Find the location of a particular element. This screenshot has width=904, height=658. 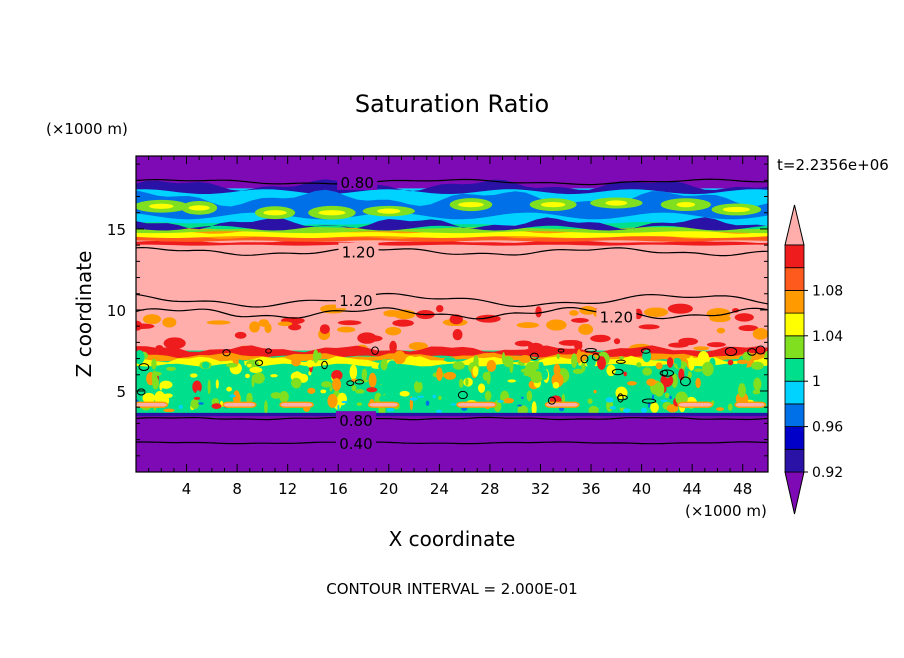

field-band is located at coordinates (452, 224).